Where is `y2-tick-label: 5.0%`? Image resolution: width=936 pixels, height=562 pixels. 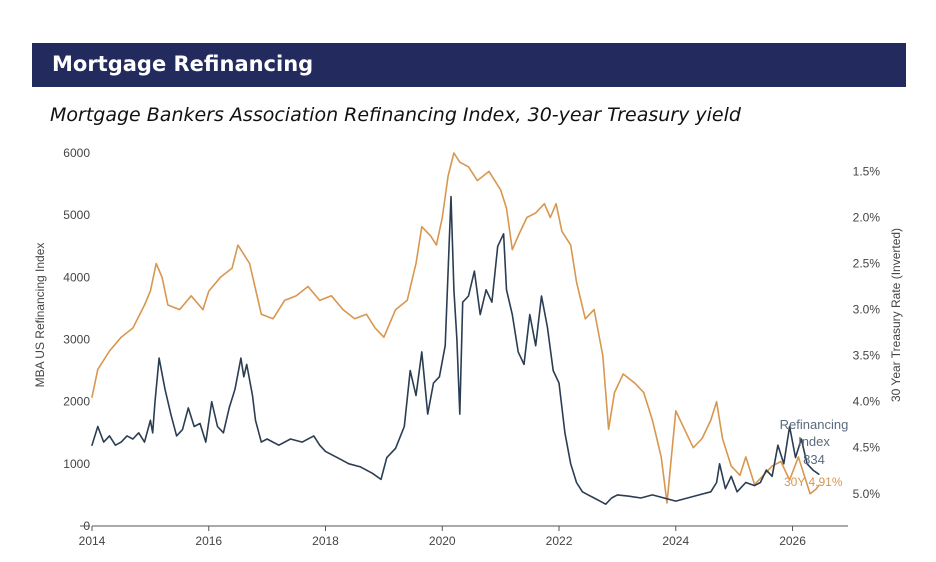 y2-tick-label: 5.0% is located at coordinates (867, 494).